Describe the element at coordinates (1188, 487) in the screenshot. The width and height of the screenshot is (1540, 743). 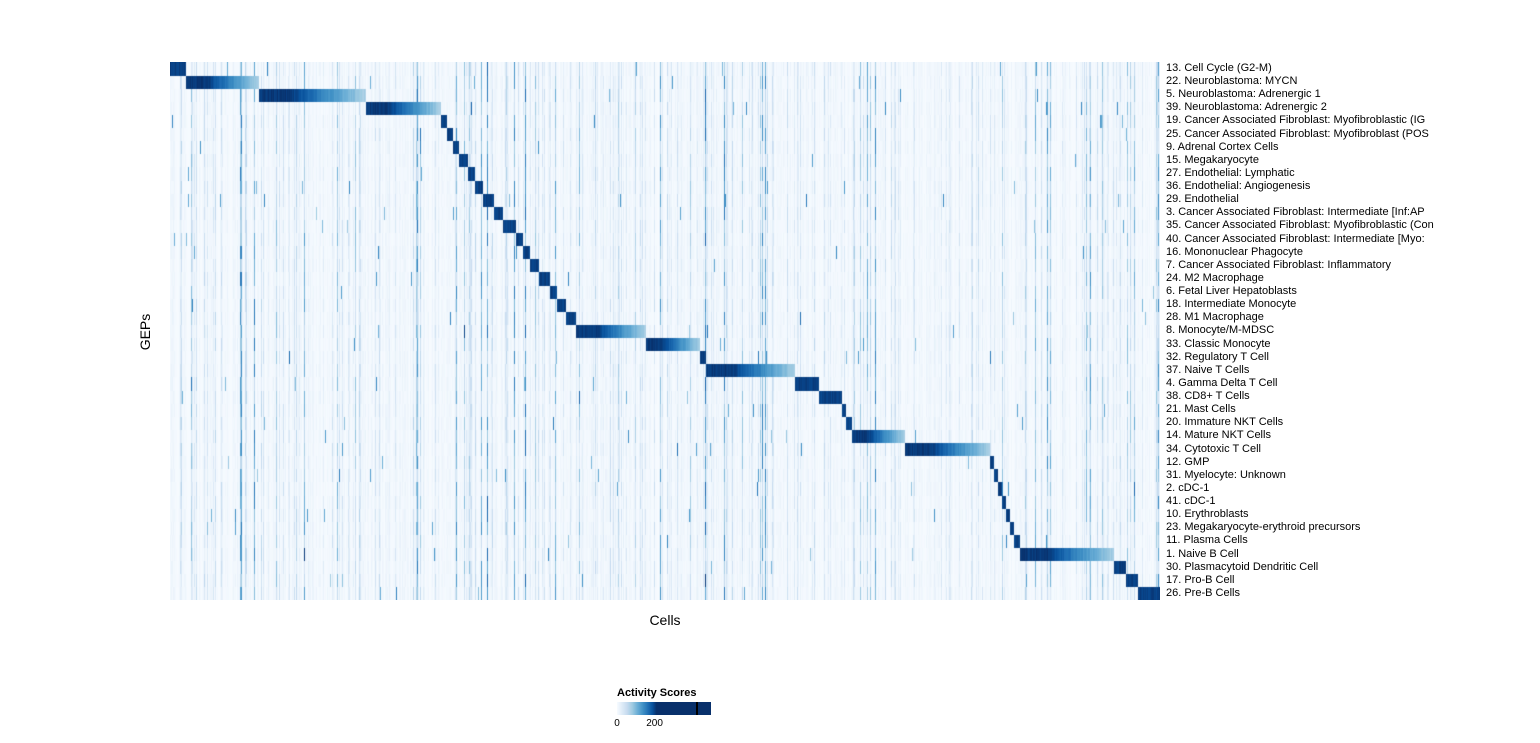
I see `row-label: 2. cDC-1` at that location.